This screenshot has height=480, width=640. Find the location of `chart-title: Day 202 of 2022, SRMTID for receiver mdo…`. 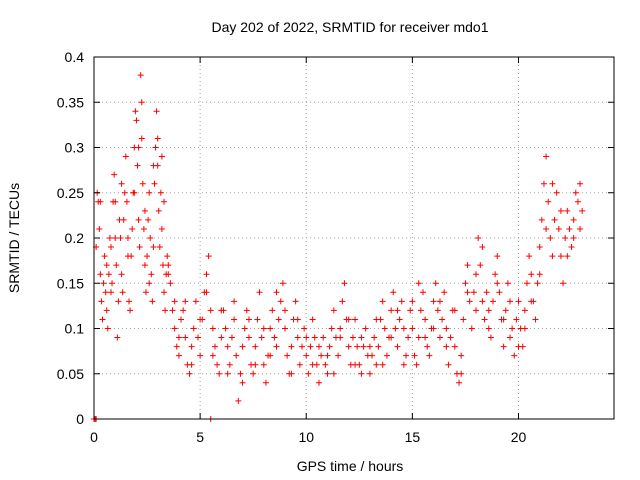

chart-title: Day 202 of 2022, SRMTID for receiver mdo… is located at coordinates (349, 27).